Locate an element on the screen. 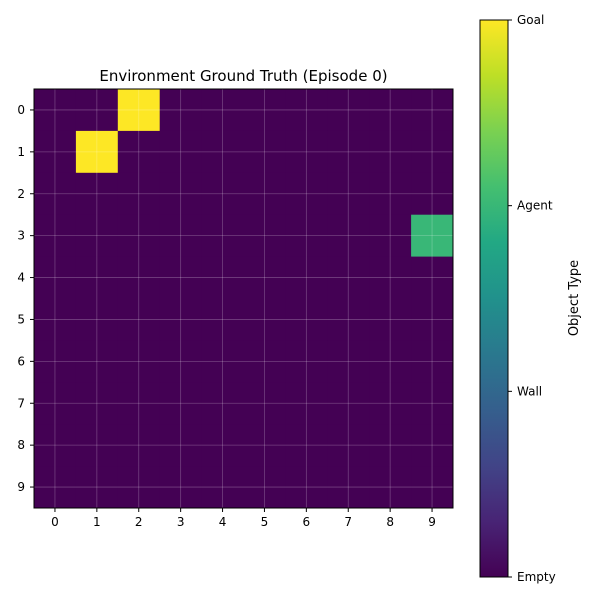 The width and height of the screenshot is (600, 600). heatmap-cell-r1-c7 is located at coordinates (348, 152).